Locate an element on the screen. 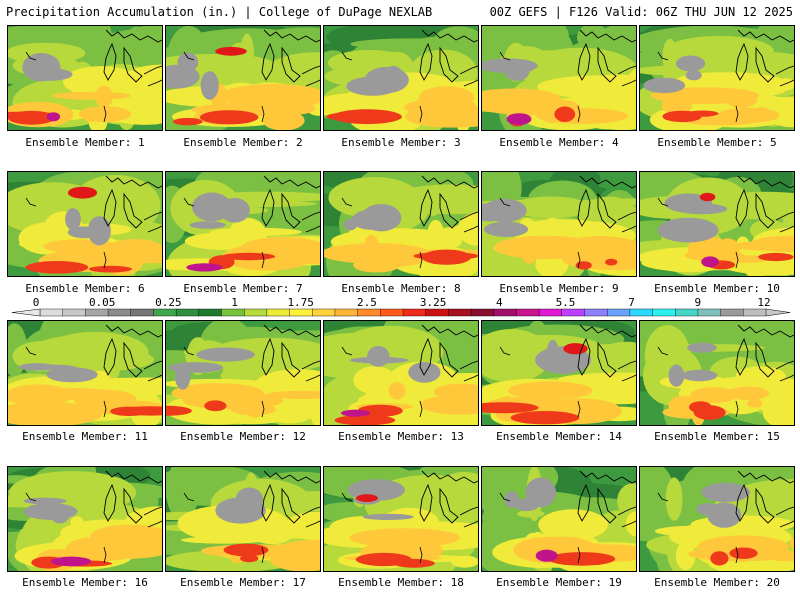 The height and width of the screenshot is (600, 800). colorbar-tick-label: 0.05 is located at coordinates (102, 302).